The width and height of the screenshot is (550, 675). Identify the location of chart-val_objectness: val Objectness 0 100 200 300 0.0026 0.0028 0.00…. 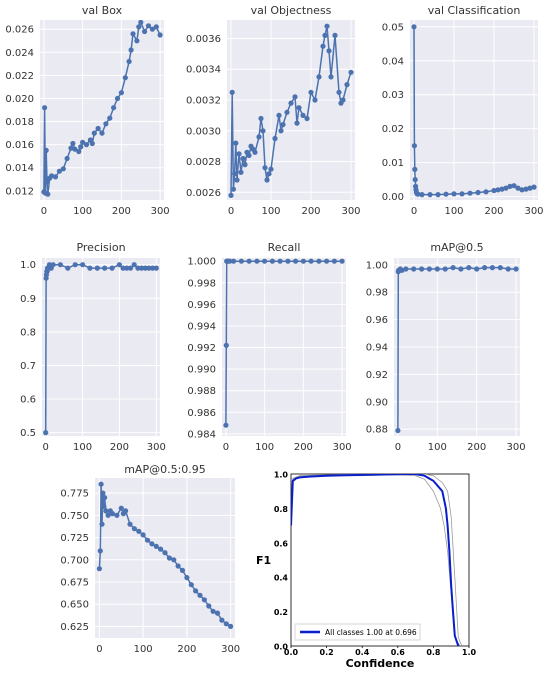
(273, 110).